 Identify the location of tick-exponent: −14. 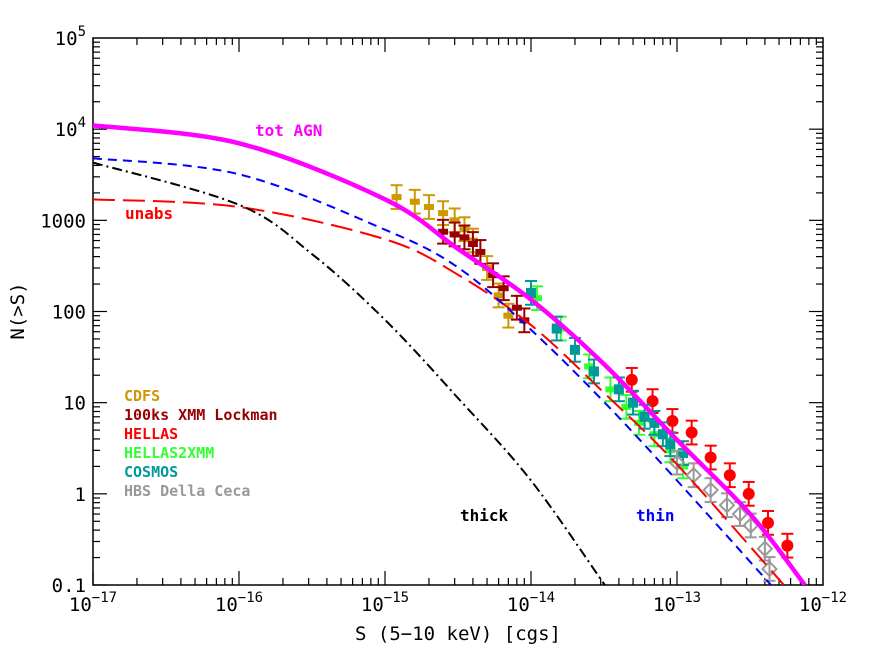
(542, 598).